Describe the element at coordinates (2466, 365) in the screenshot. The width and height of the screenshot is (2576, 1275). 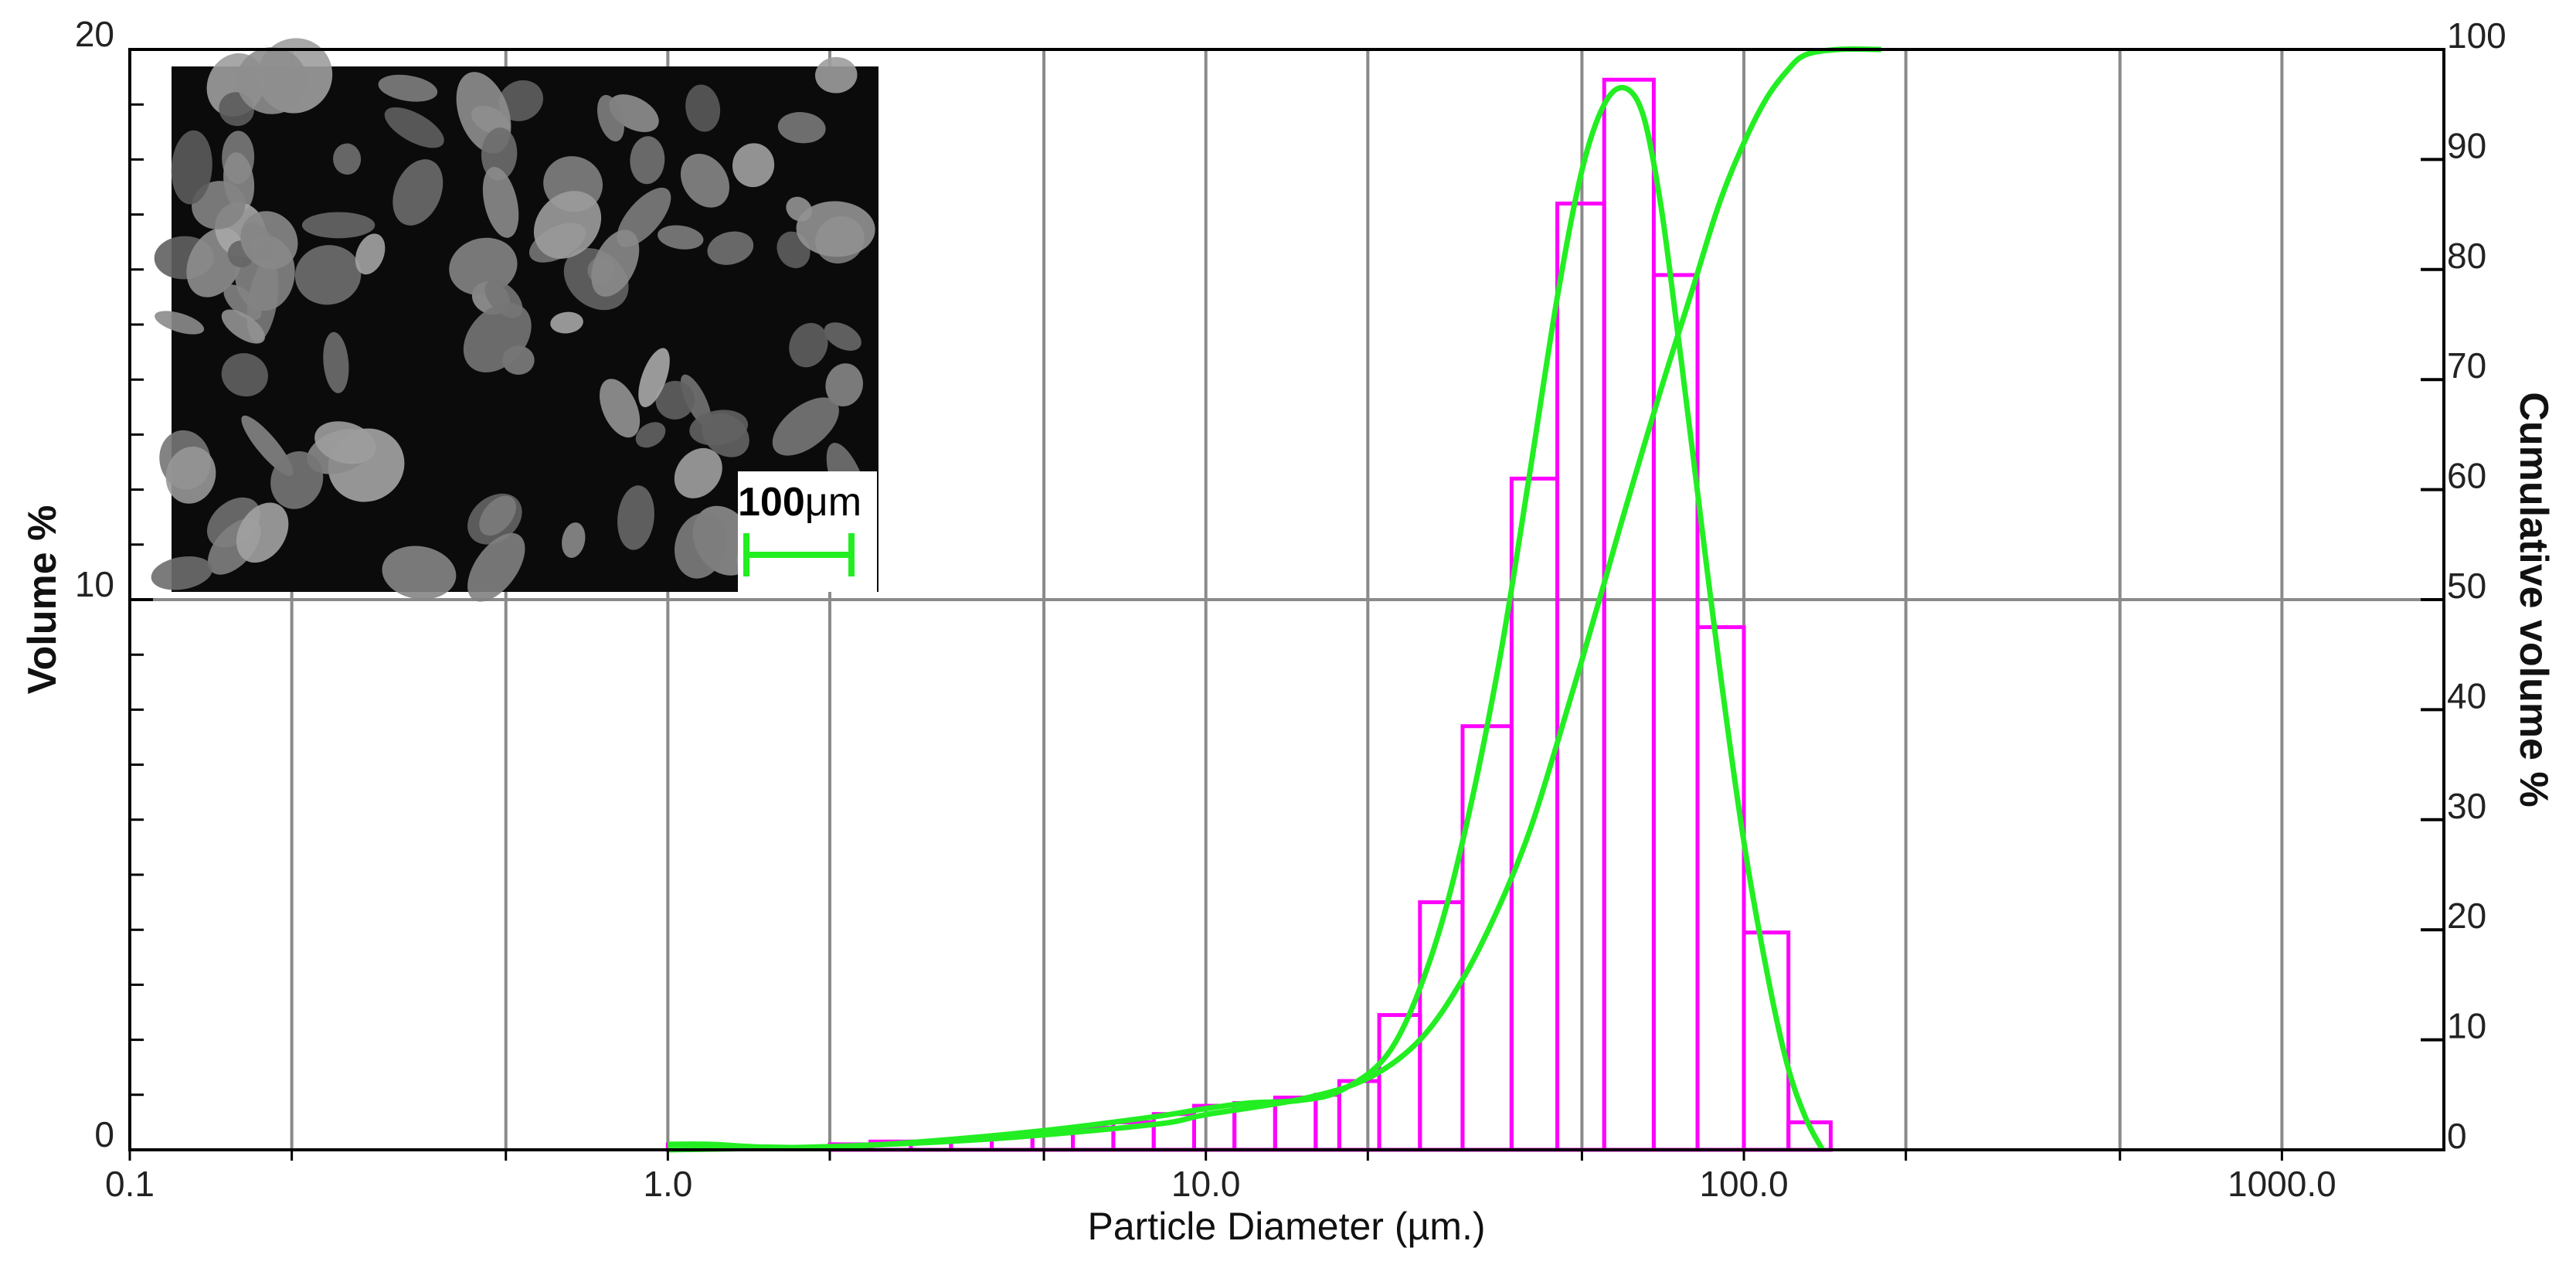
I see `y-right-tick-label: 70` at that location.